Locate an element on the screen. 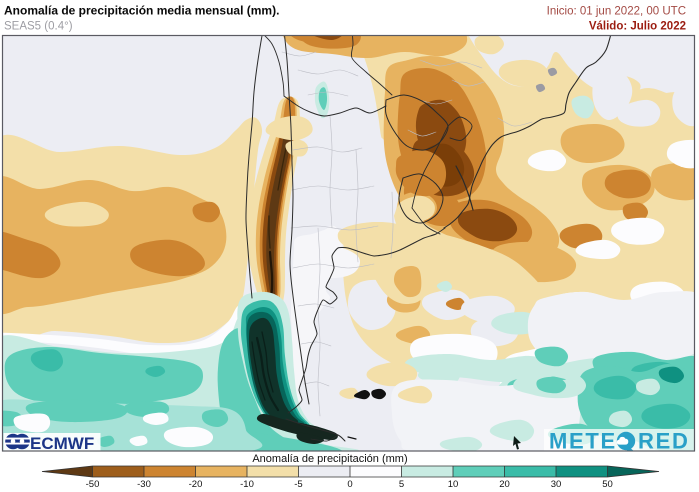 The width and height of the screenshot is (699, 492). svg-text: 0 is located at coordinates (349, 484).